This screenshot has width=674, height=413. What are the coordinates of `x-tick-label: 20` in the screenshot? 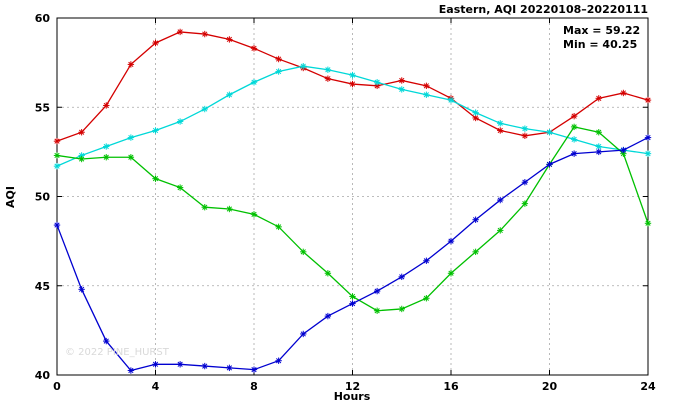 It's located at (550, 386).